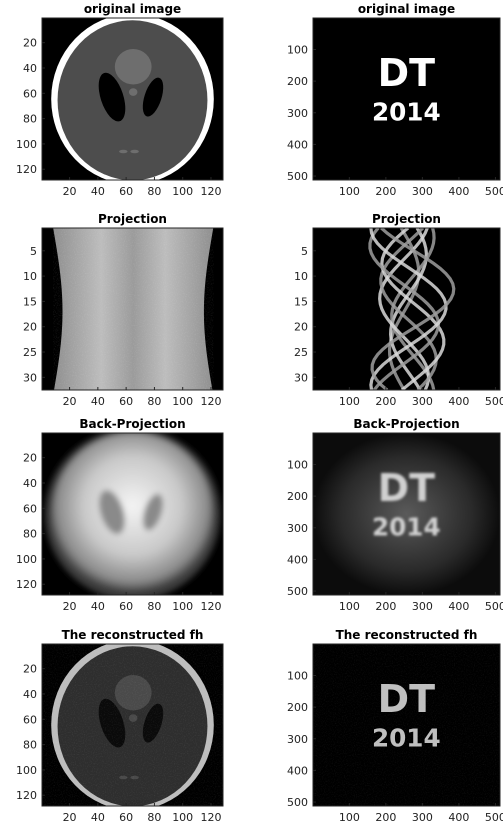  I want to click on subplot: Projection 20 40 60 80 100 120 5 10 15 20 25 30, so click(123, 310).